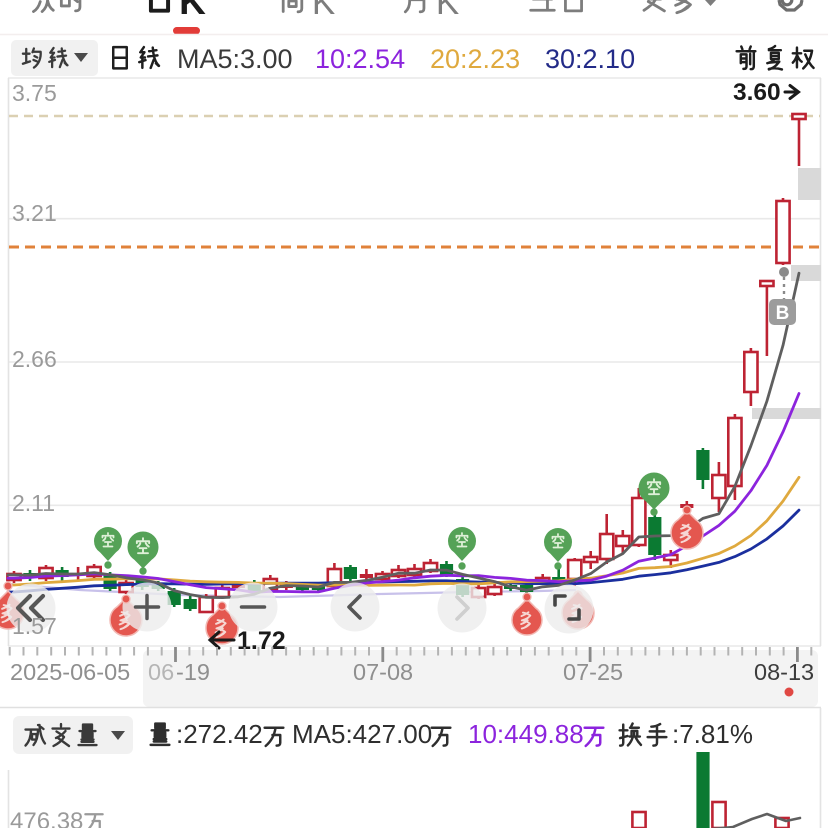  Describe the element at coordinates (235, 59) in the screenshot. I see `svg-text: MA5:3.00` at that location.